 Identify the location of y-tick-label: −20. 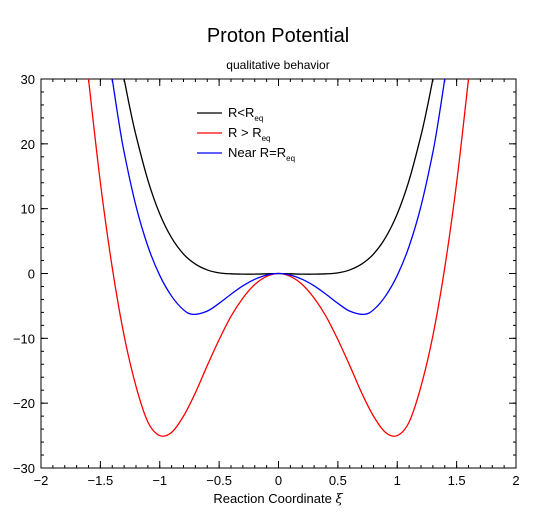
(24, 403).